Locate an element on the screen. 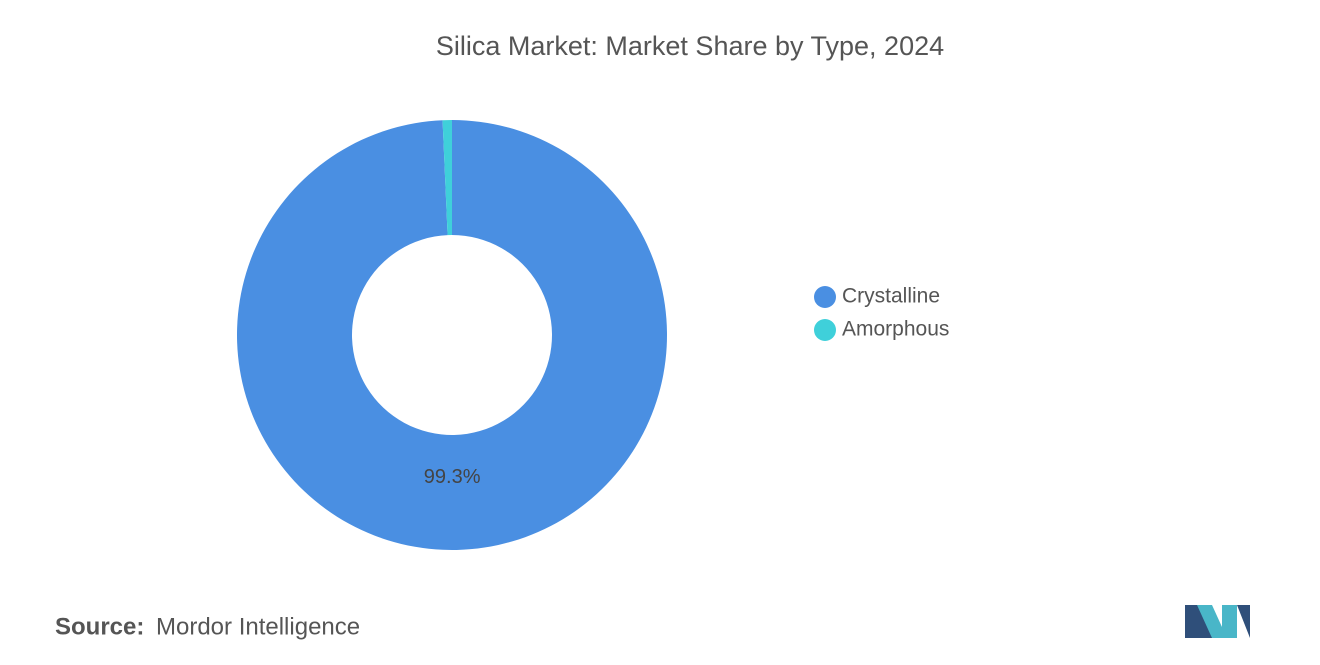 This screenshot has width=1320, height=665. source-text: Mordor Intelligence is located at coordinates (258, 626).